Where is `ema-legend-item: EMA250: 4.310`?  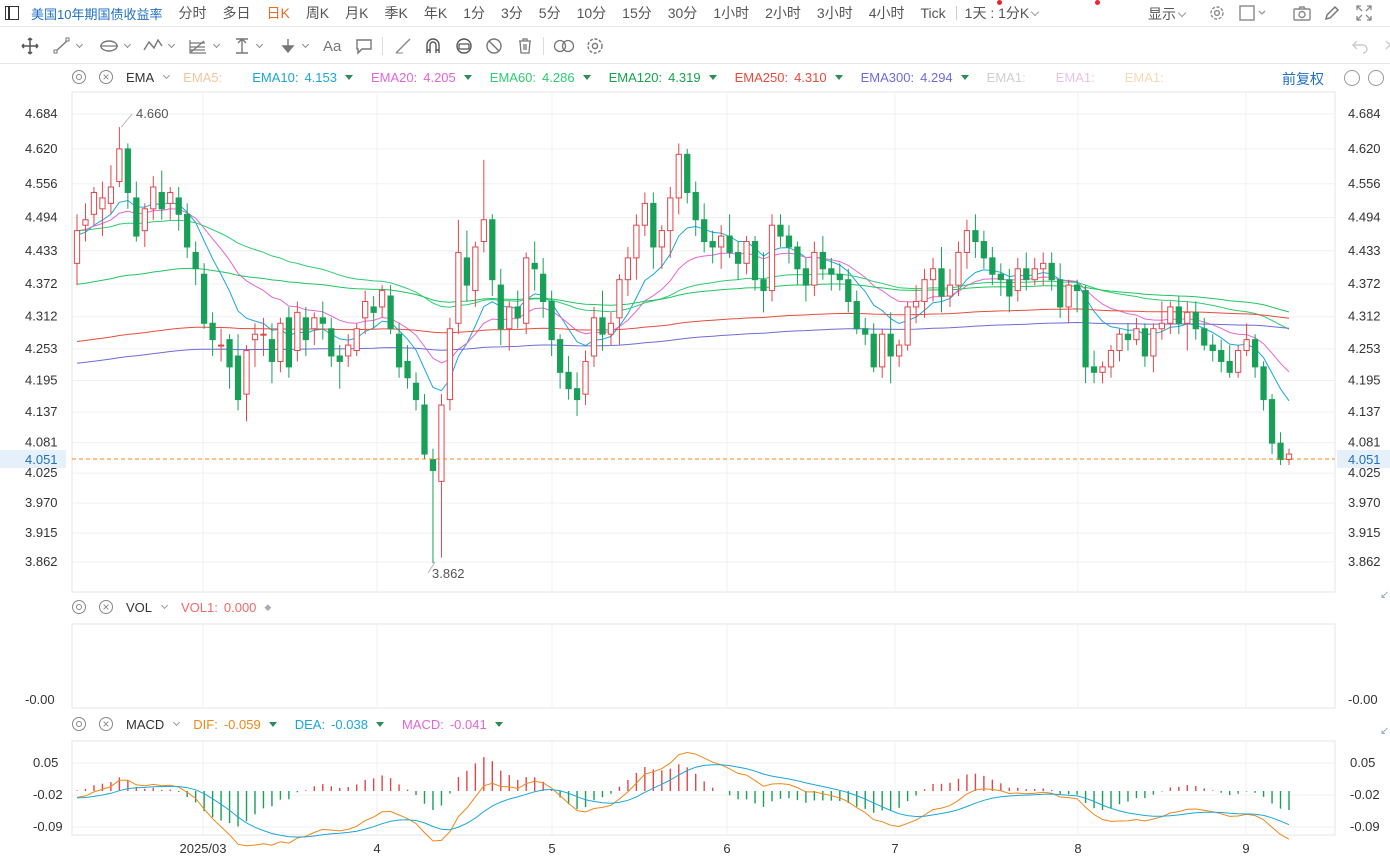 ema-legend-item: EMA250: 4.310 is located at coordinates (789, 77).